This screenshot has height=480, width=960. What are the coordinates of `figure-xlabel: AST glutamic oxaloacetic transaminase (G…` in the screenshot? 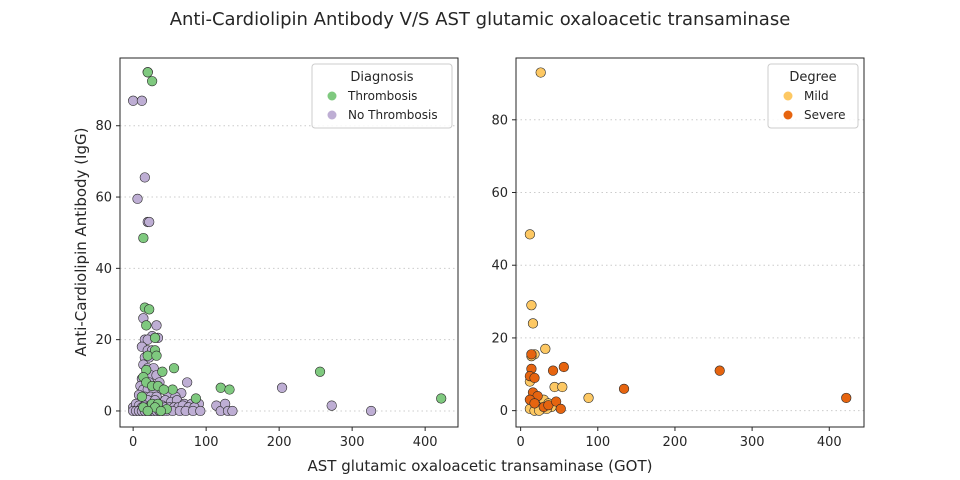 It's located at (480, 466).